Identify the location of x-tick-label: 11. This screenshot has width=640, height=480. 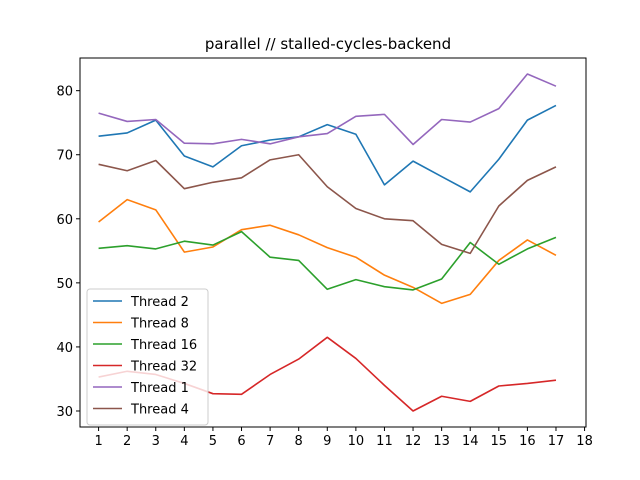
(384, 441).